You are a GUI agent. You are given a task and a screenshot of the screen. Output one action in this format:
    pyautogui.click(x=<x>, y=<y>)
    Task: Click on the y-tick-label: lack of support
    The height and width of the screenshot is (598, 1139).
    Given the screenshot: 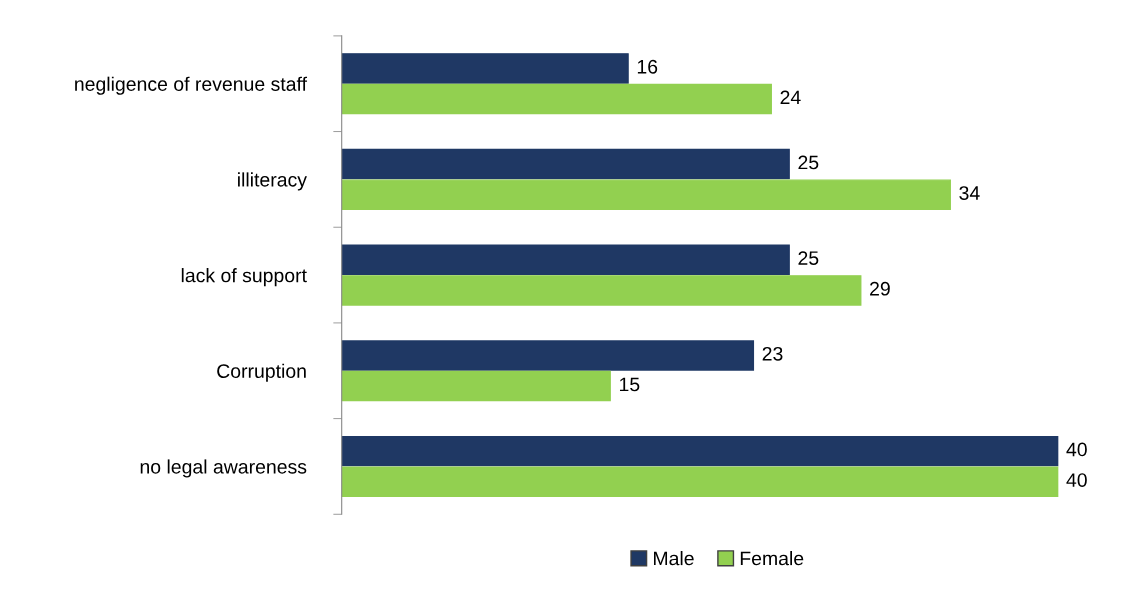 What is the action you would take?
    pyautogui.click(x=244, y=277)
    